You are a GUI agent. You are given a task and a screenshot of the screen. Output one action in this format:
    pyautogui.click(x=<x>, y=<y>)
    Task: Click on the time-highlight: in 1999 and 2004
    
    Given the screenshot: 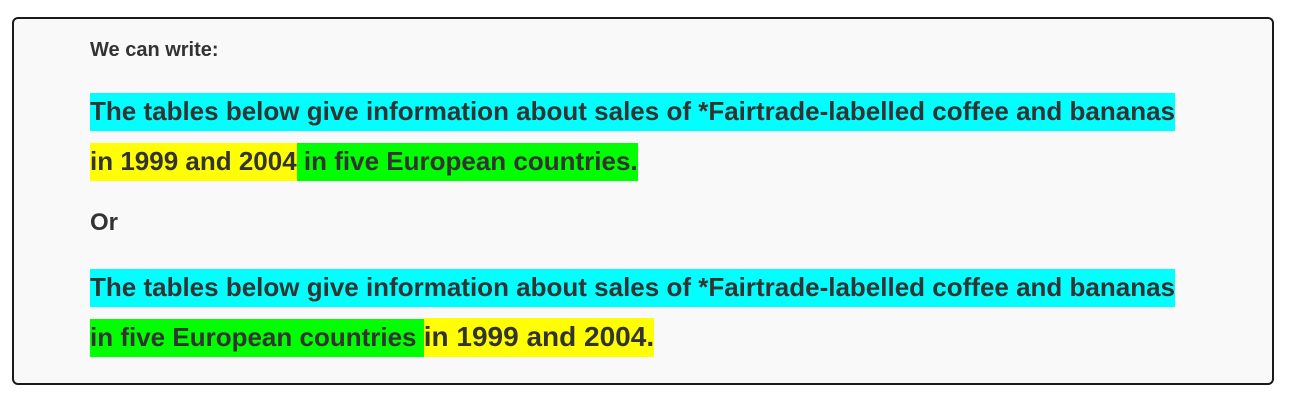 What is the action you would take?
    pyautogui.click(x=193, y=162)
    